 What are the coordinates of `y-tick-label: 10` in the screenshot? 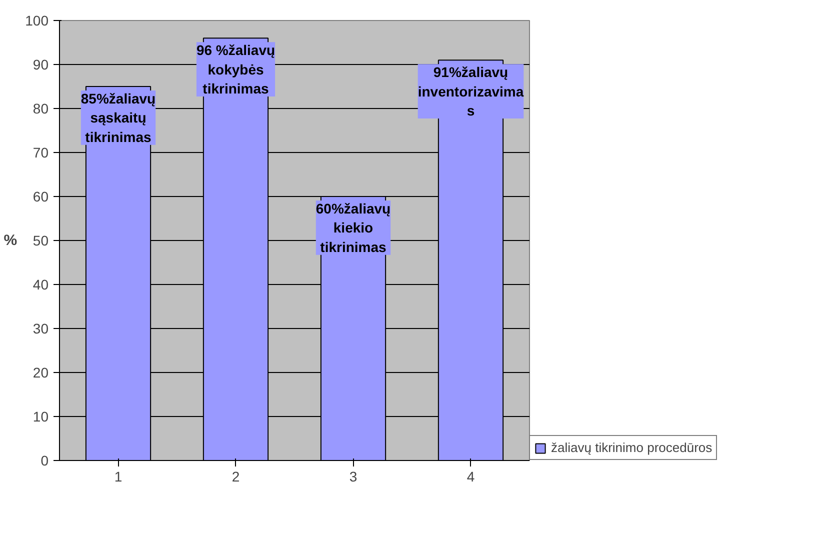 It's located at (40, 416).